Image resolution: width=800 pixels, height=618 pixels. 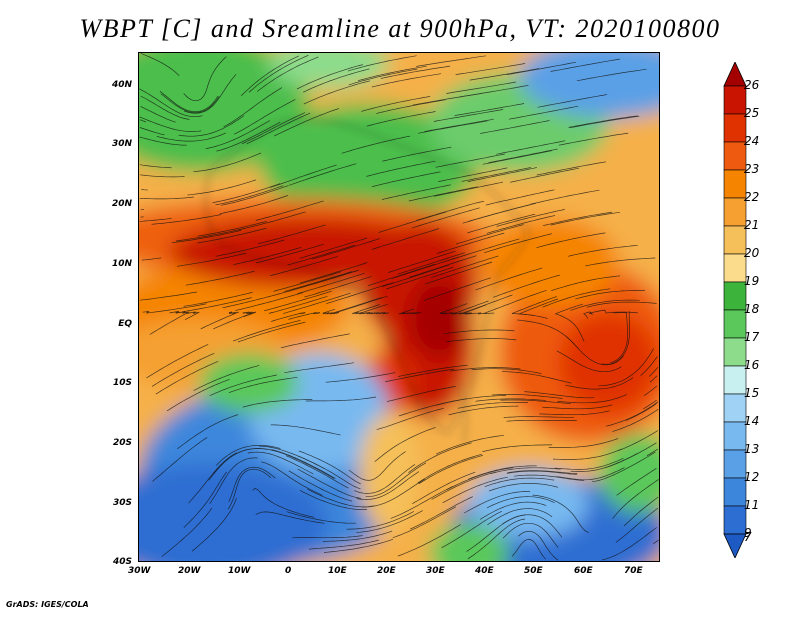 I want to click on colorbar-label: 17, so click(x=752, y=337).